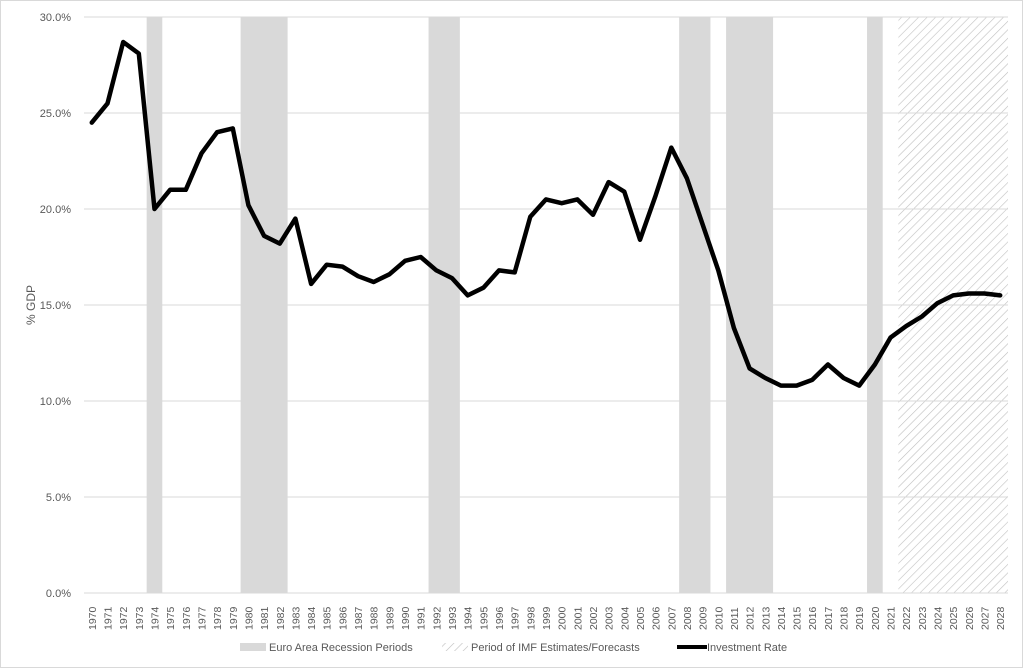 The width and height of the screenshot is (1023, 672). Describe the element at coordinates (202, 618) in the screenshot. I see `x-tick-label: 1977` at that location.